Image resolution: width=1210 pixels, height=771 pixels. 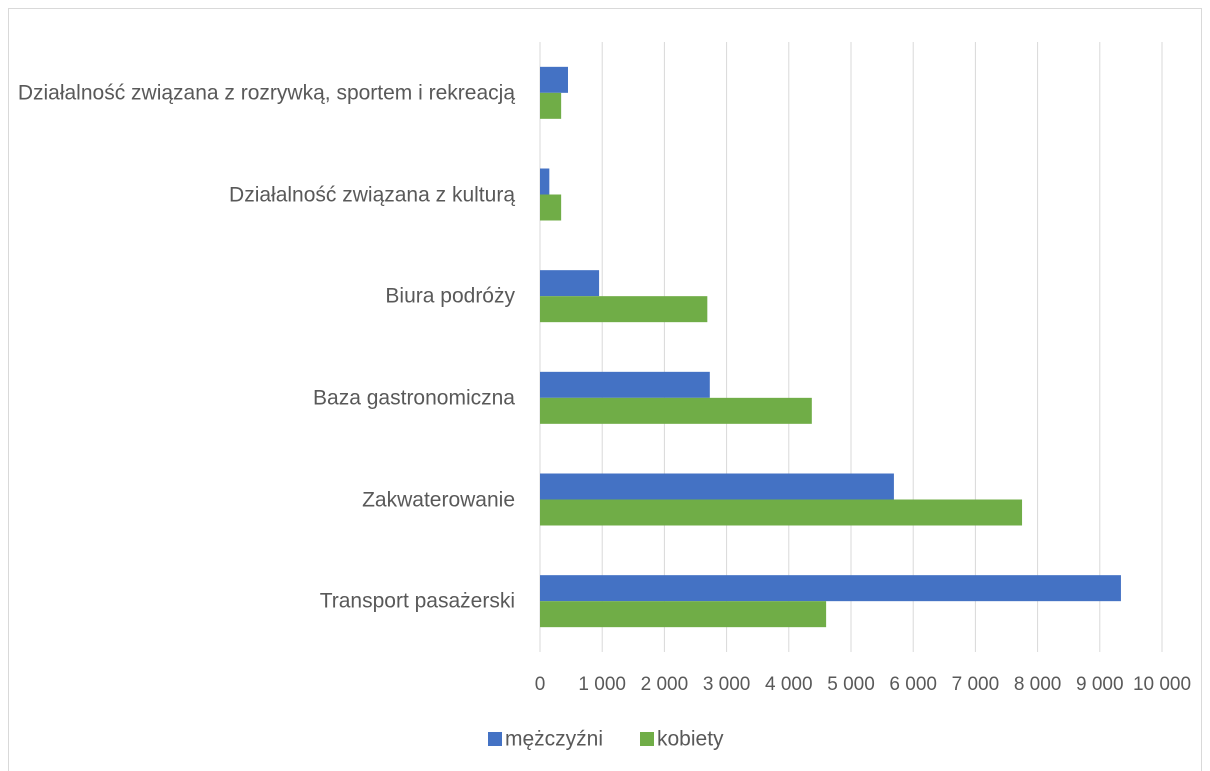 What do you see at coordinates (414, 398) in the screenshot?
I see `y-tick-label: Baza gastronomiczna` at bounding box center [414, 398].